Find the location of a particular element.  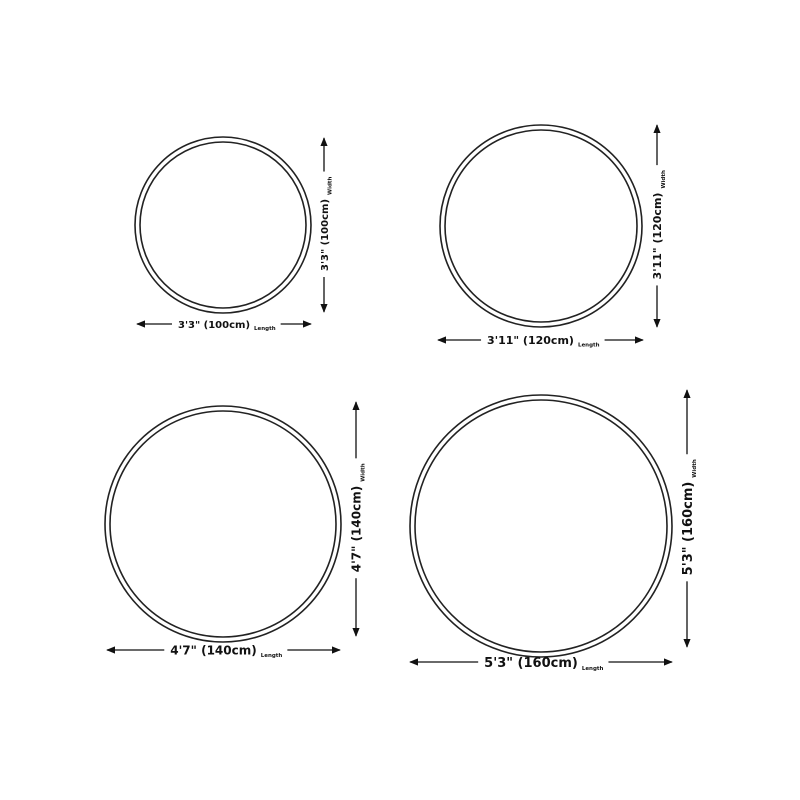

rug-1: 3'3" (100cm) Length 3'3" (100cm) Width is located at coordinates (234, 234).